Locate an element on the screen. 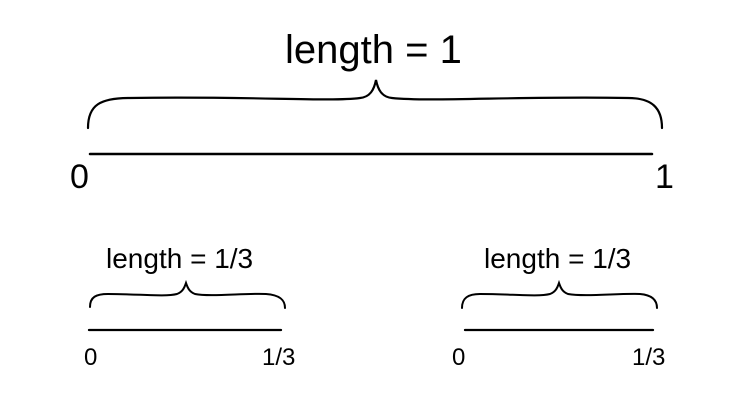 This screenshot has width=731, height=415. right-length-label: length = 1/3 is located at coordinates (558, 258).